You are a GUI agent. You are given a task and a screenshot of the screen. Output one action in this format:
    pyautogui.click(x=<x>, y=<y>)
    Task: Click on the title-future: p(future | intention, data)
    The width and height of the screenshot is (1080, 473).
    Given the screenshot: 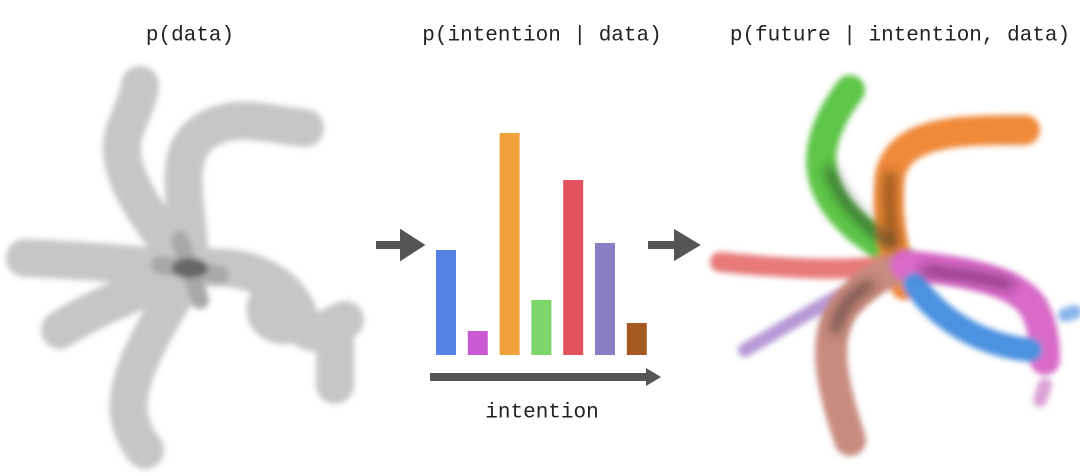 What is the action you would take?
    pyautogui.click(x=900, y=36)
    